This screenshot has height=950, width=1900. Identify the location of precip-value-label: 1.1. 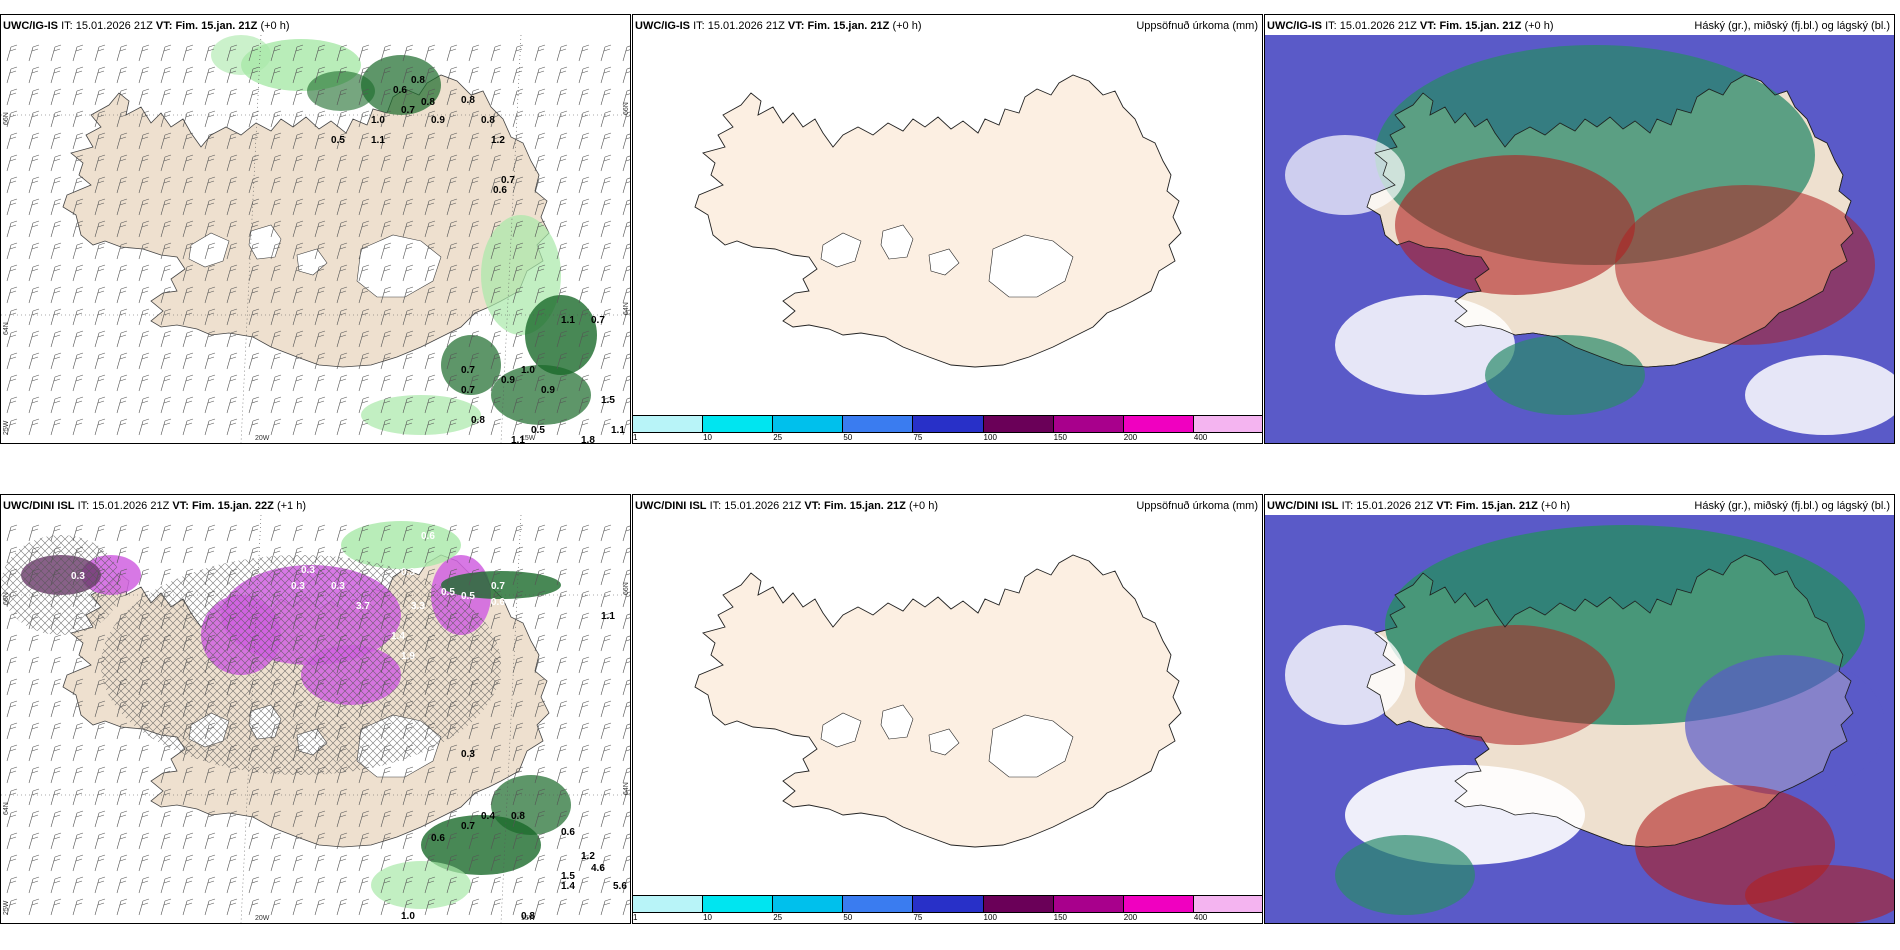
(608, 616).